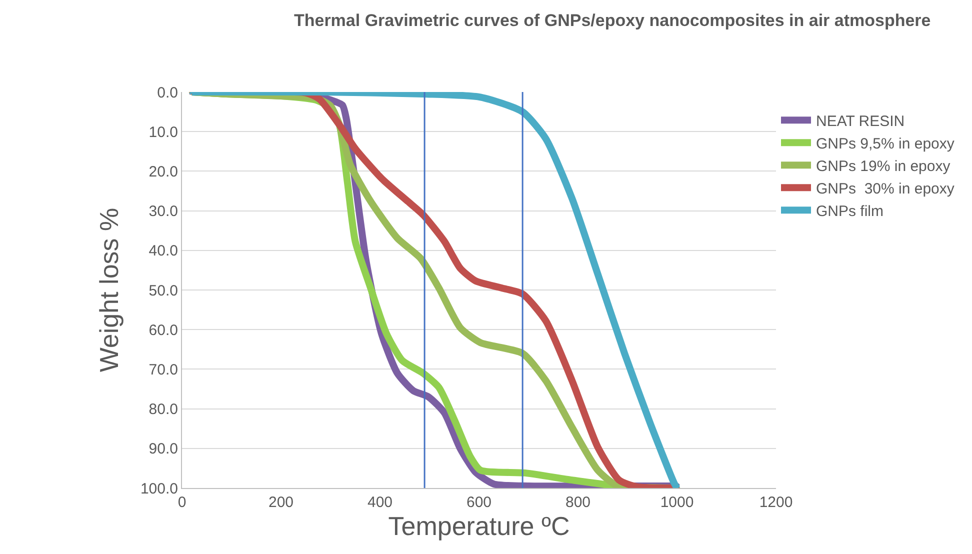  What do you see at coordinates (883, 166) in the screenshot?
I see `legend-label: GNPs 19% in epoxy` at bounding box center [883, 166].